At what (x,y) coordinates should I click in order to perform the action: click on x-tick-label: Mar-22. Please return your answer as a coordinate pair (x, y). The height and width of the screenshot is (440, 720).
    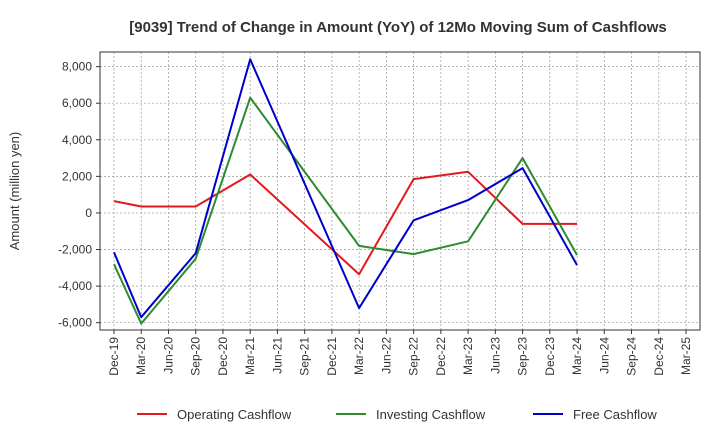
    Looking at the image, I should click on (359, 356).